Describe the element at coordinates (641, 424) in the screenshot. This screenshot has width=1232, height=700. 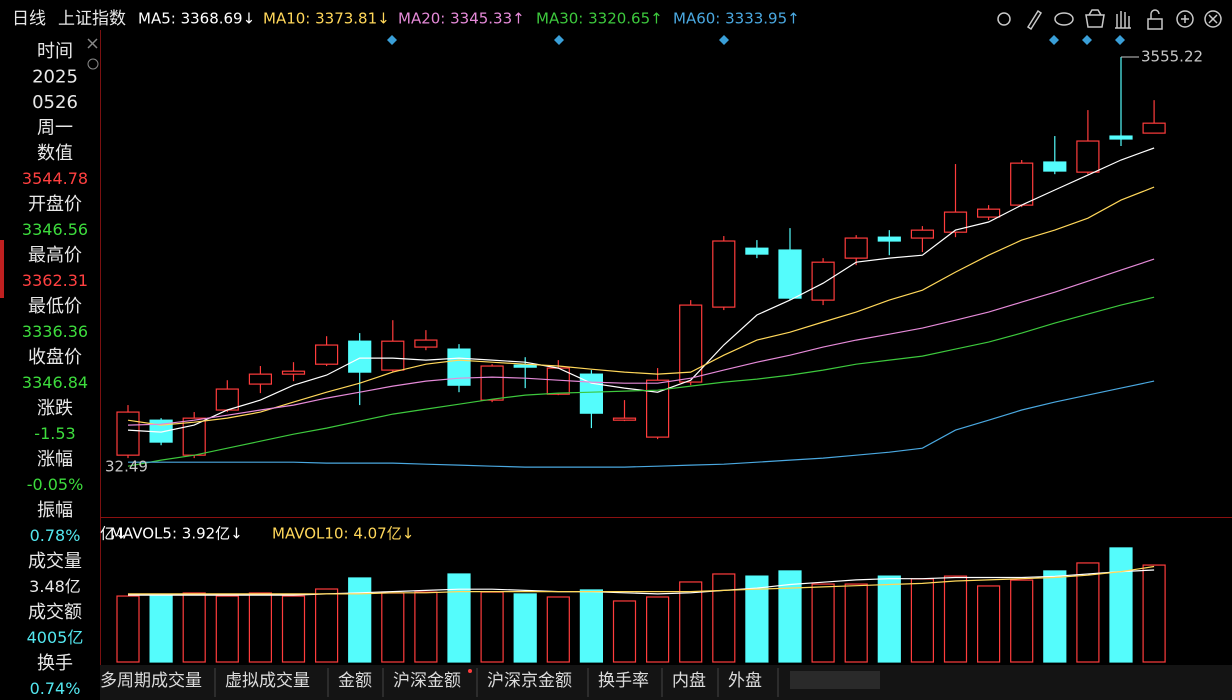
I see `ma-line` at that location.